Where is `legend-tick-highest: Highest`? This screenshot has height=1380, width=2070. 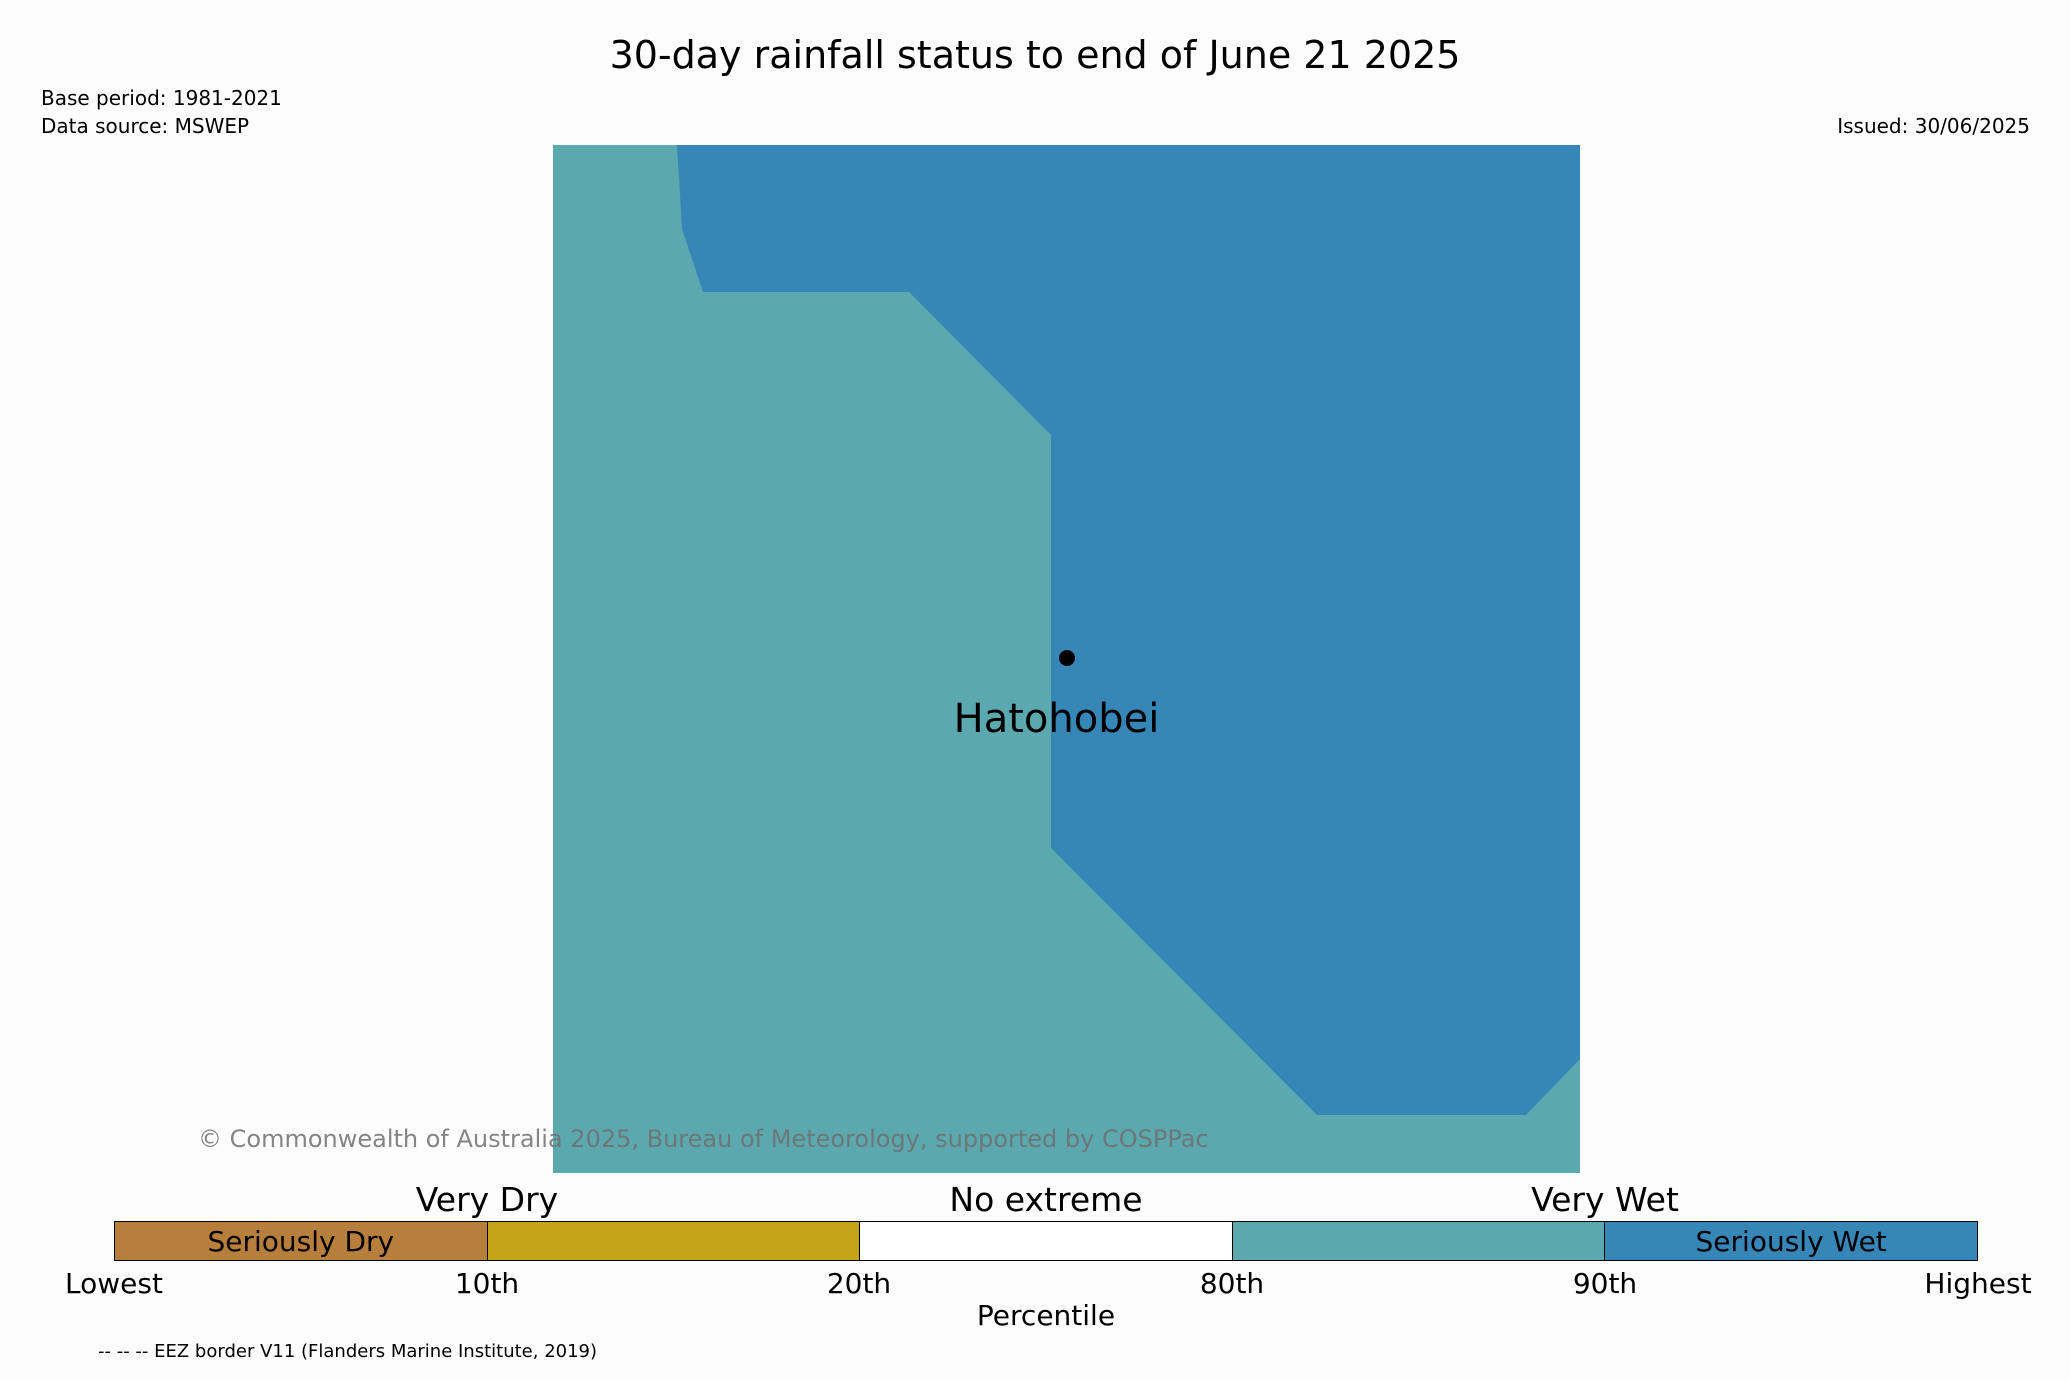 legend-tick-highest: Highest is located at coordinates (1978, 1283).